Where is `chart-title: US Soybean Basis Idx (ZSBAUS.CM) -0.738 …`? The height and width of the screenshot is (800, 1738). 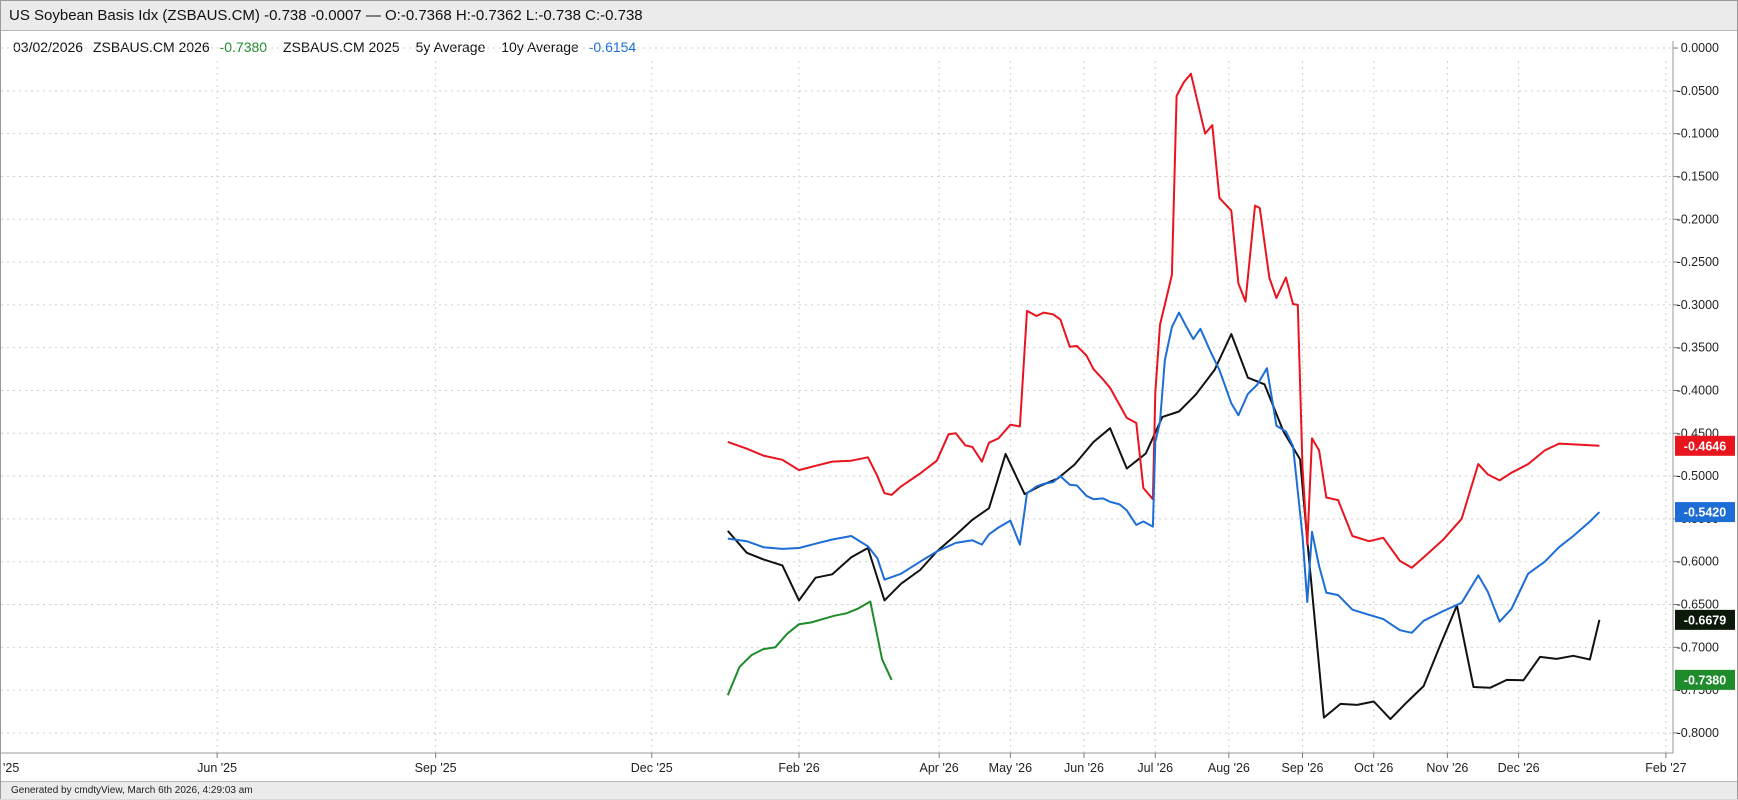 chart-title: US Soybean Basis Idx (ZSBAUS.CM) -0.738 … is located at coordinates (869, 16).